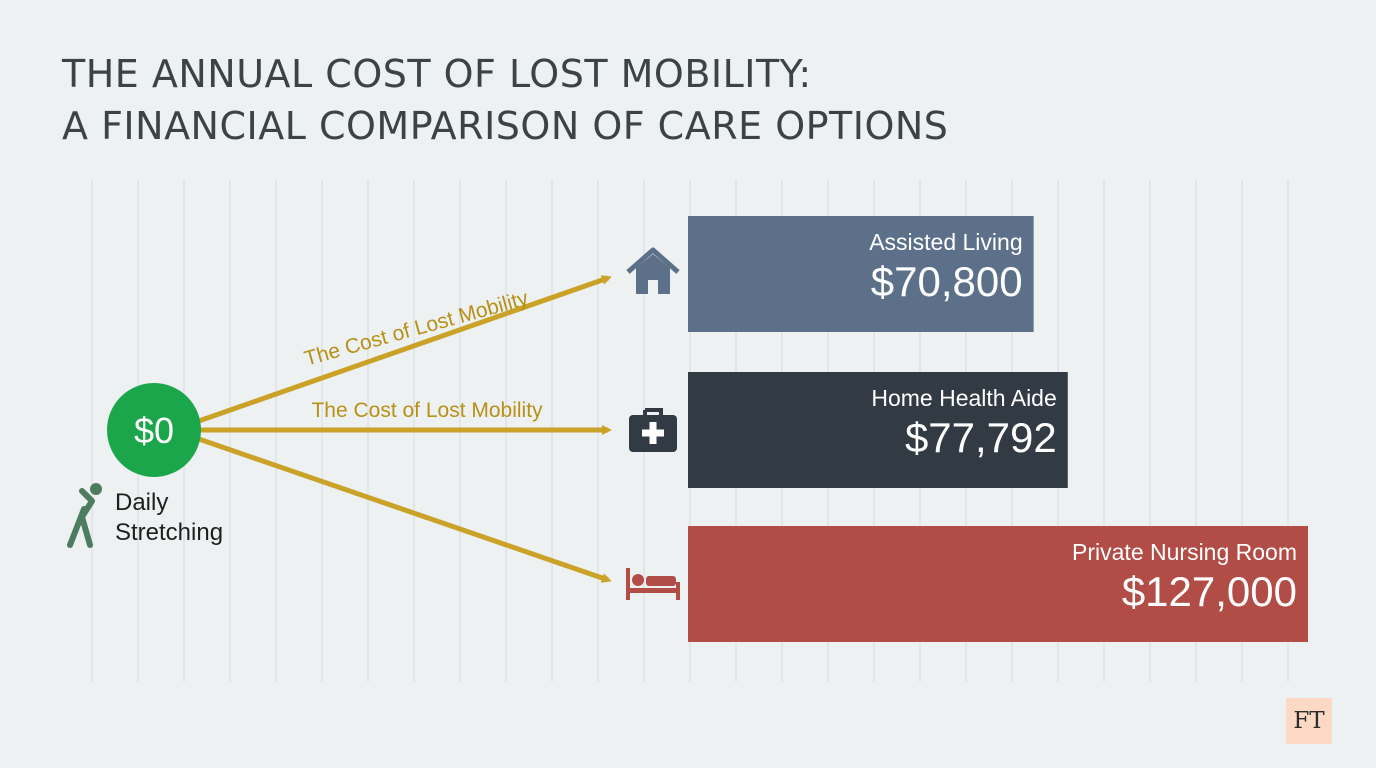 The height and width of the screenshot is (768, 1376). Describe the element at coordinates (1309, 721) in the screenshot. I see `ft-logo: FT` at that location.